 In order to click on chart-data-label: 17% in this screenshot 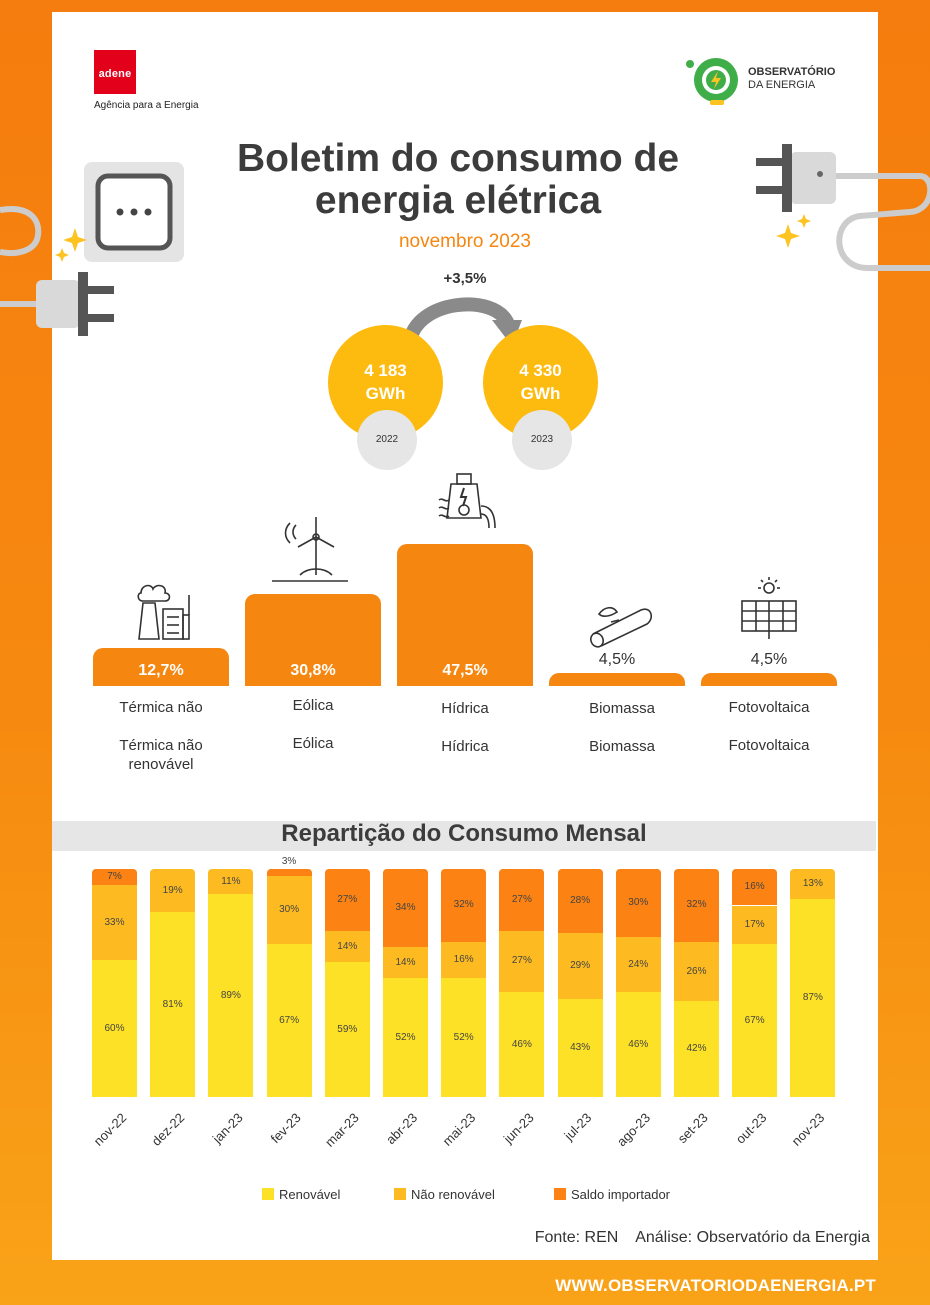, I will do `click(754, 924)`.